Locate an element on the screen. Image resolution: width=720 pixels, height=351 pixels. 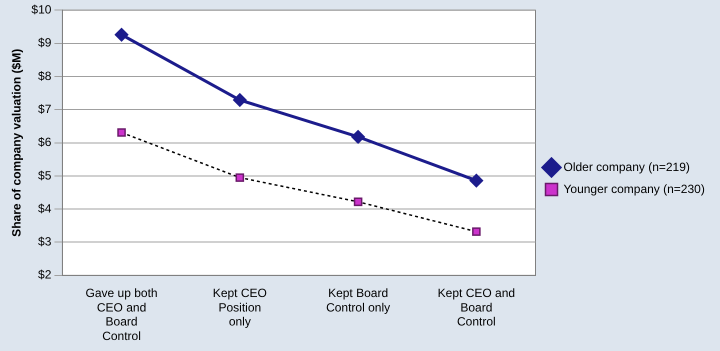
x-tick-label: Kept Board Control only is located at coordinates (358, 300).